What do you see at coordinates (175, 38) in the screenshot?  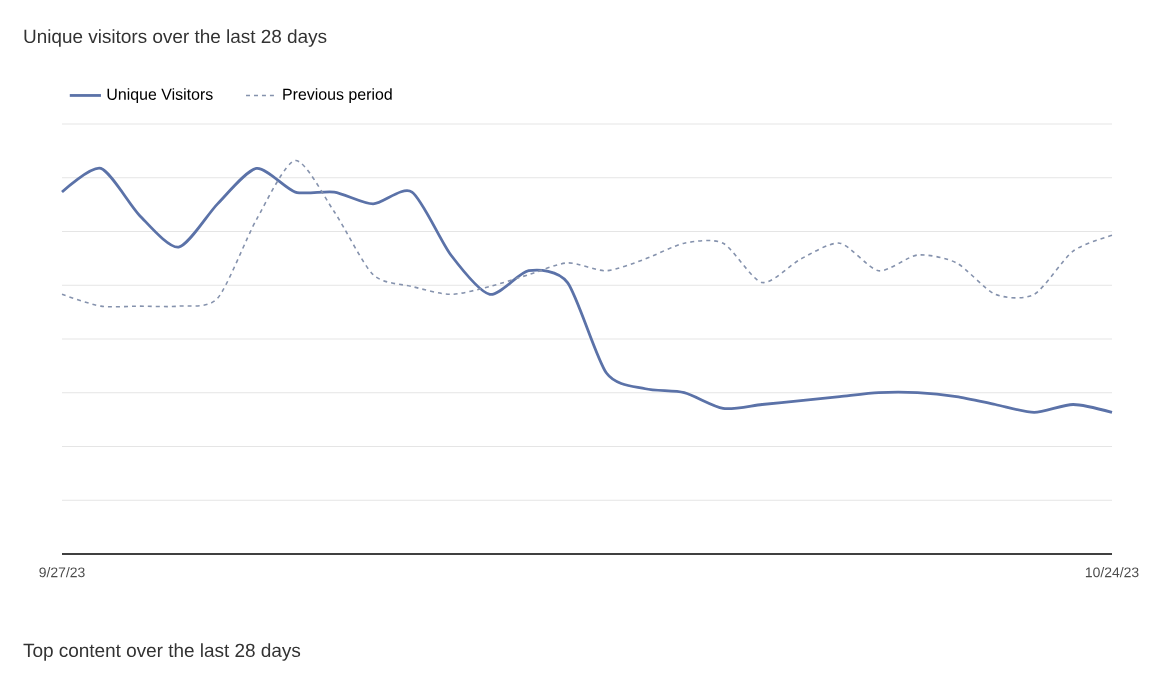 I see `chart-title: Unique visitors over the last 28 days` at bounding box center [175, 38].